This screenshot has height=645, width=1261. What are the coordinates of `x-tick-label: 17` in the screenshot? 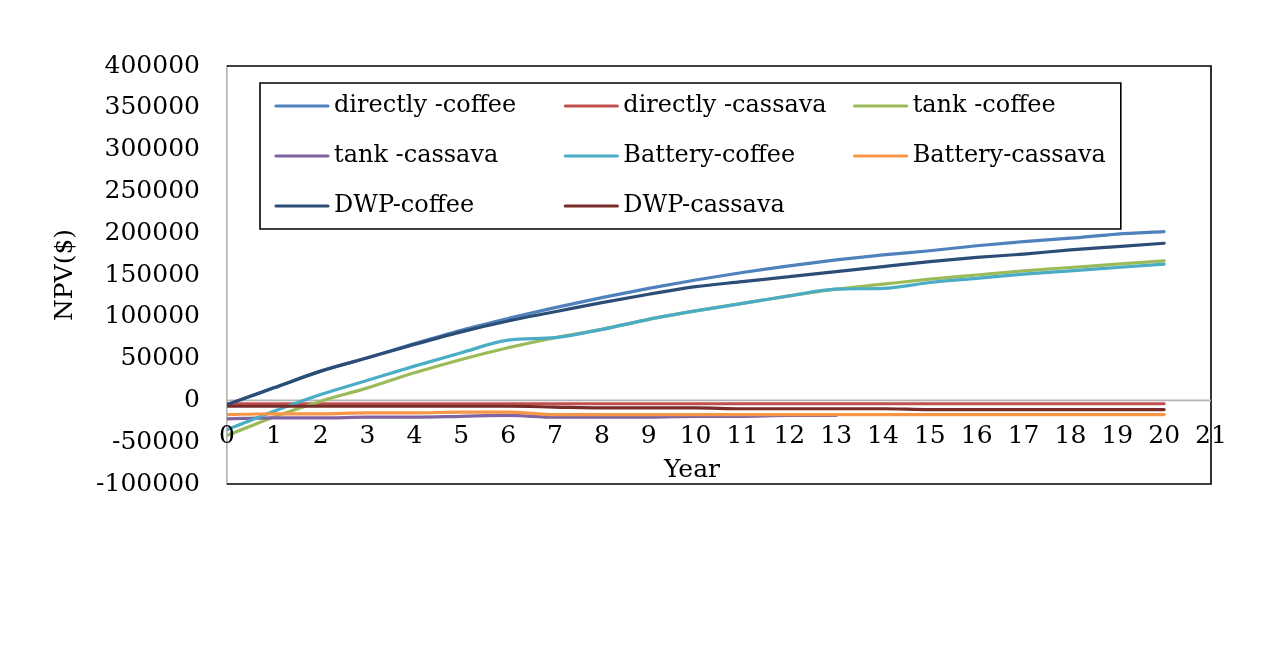 It's located at (1023, 434).